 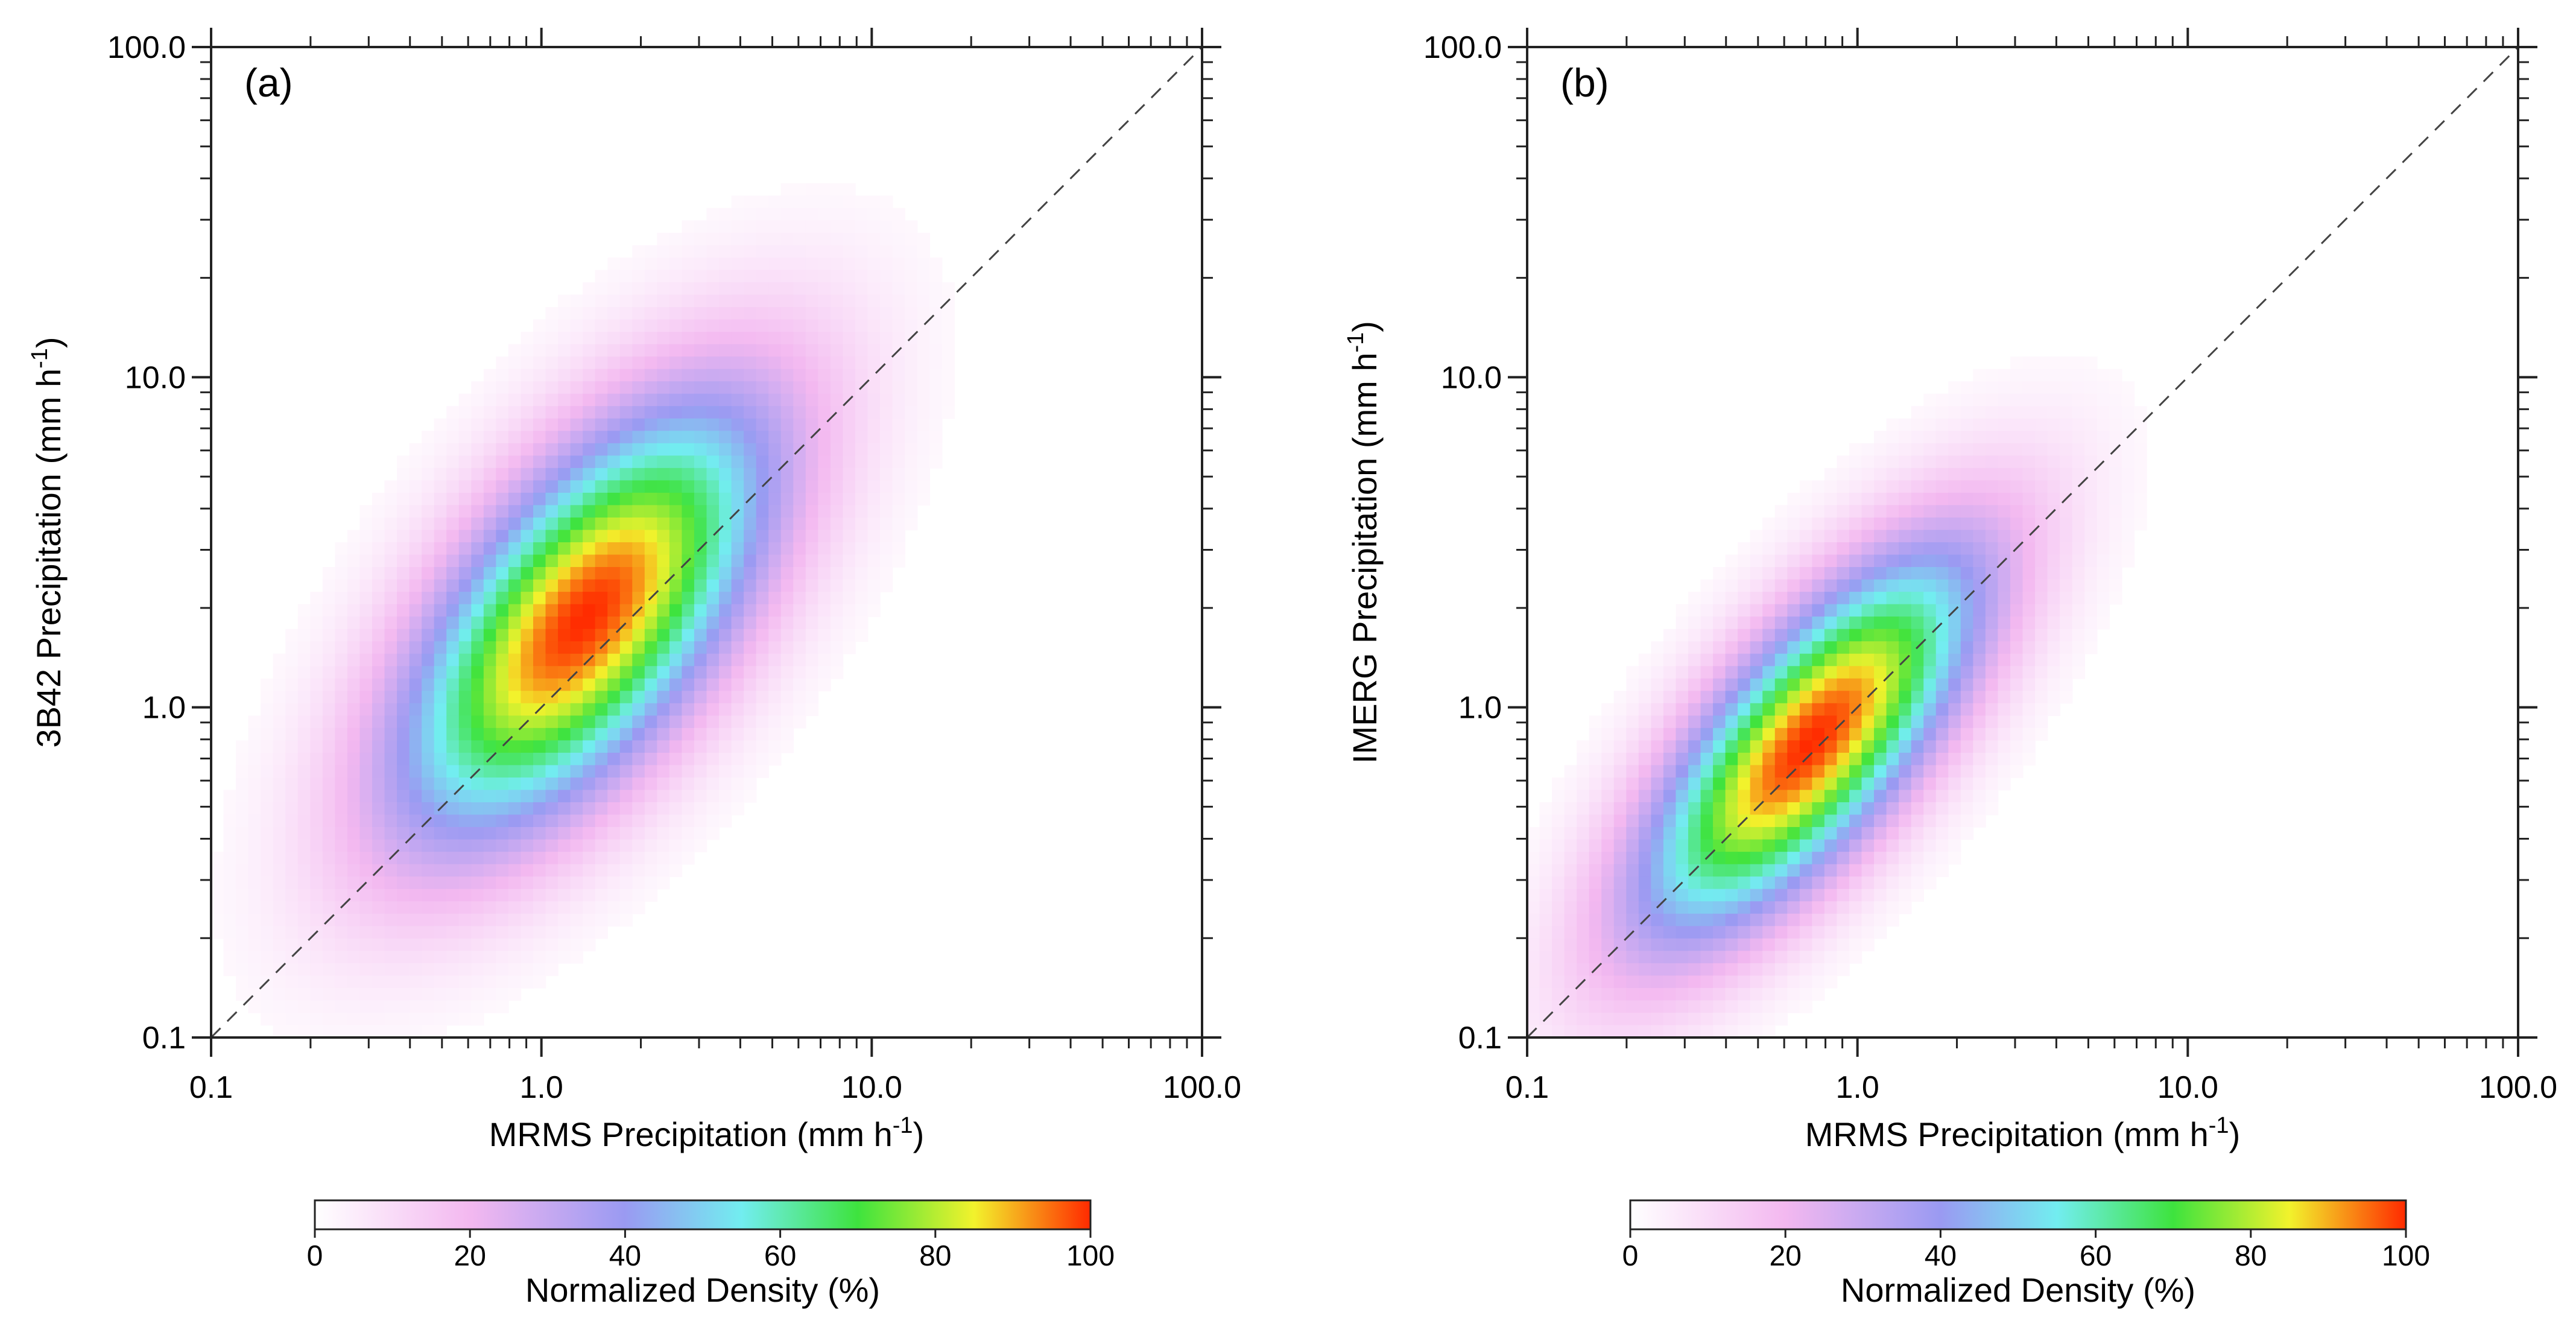 I want to click on colorbar-title-b: Normalized Density (%), so click(x=2018, y=1290).